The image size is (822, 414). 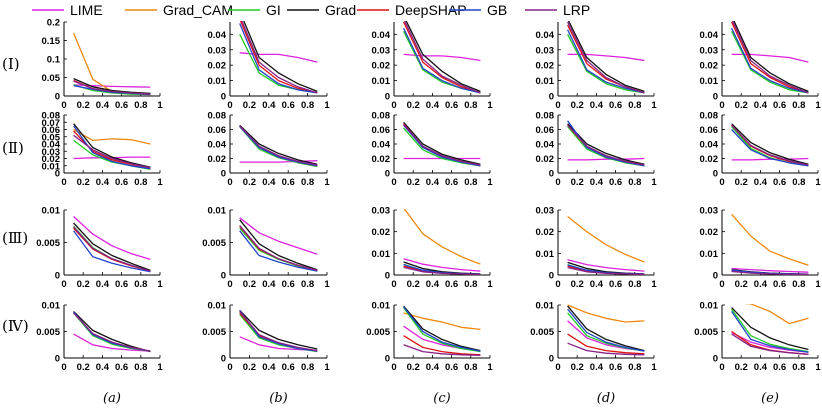 What do you see at coordinates (497, 10) in the screenshot?
I see `legend-label-gb: GB` at bounding box center [497, 10].